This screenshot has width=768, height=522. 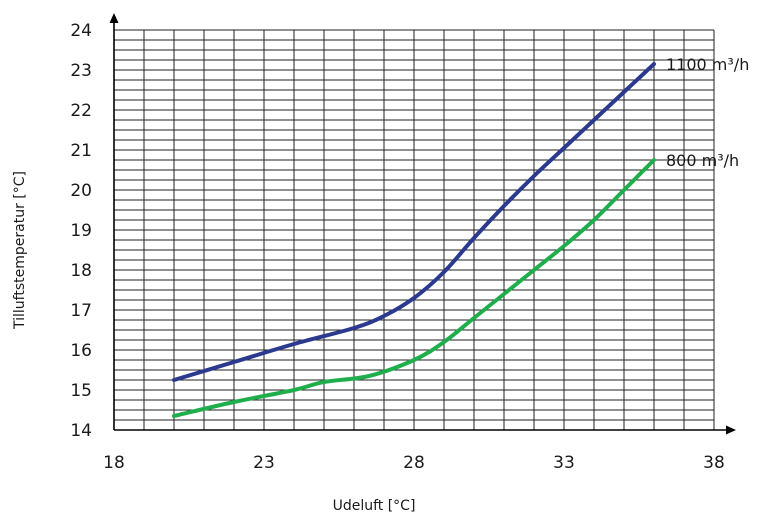 I want to click on series-label-2: 800 m³/h, so click(x=702, y=160).